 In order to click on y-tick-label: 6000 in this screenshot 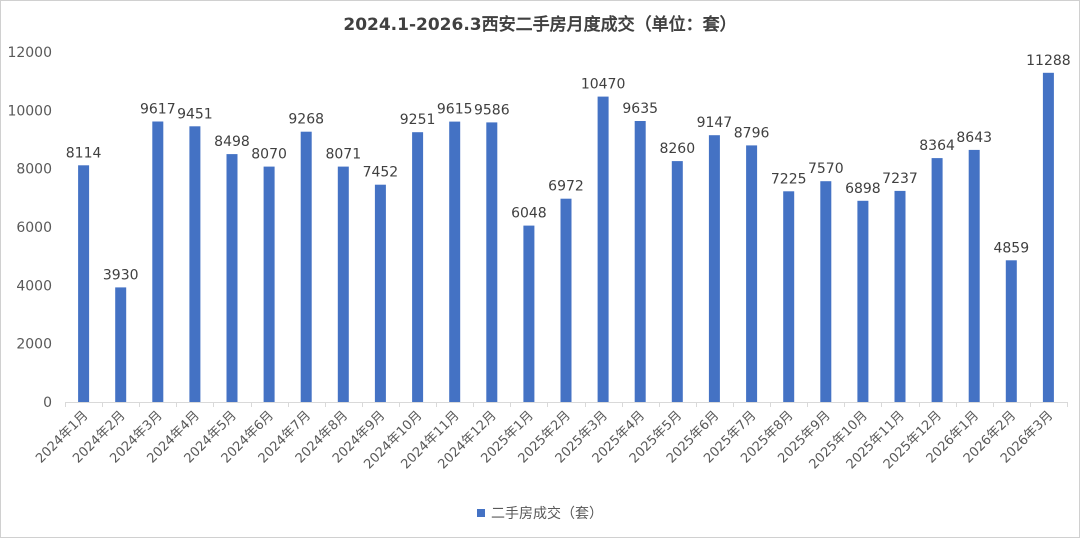, I will do `click(34, 228)`.